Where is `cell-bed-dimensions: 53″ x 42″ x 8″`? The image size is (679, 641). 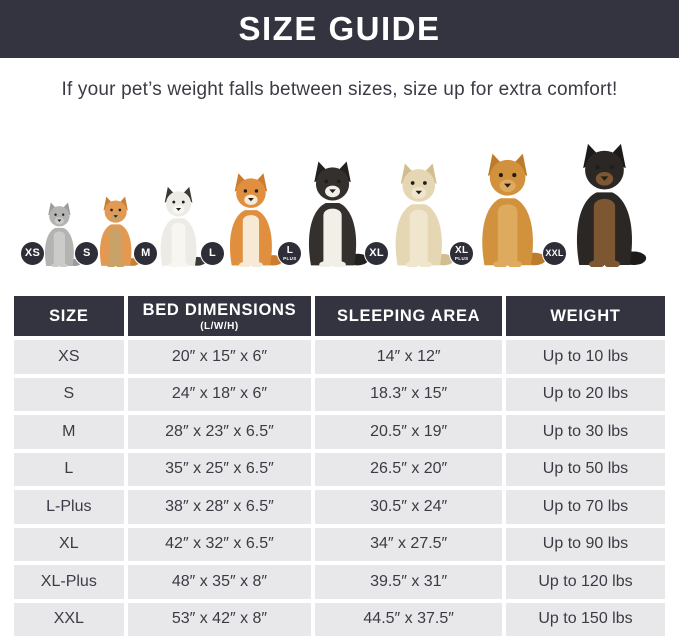
cell-bed-dimensions: 53″ x 42″ x 8″ is located at coordinates (219, 619).